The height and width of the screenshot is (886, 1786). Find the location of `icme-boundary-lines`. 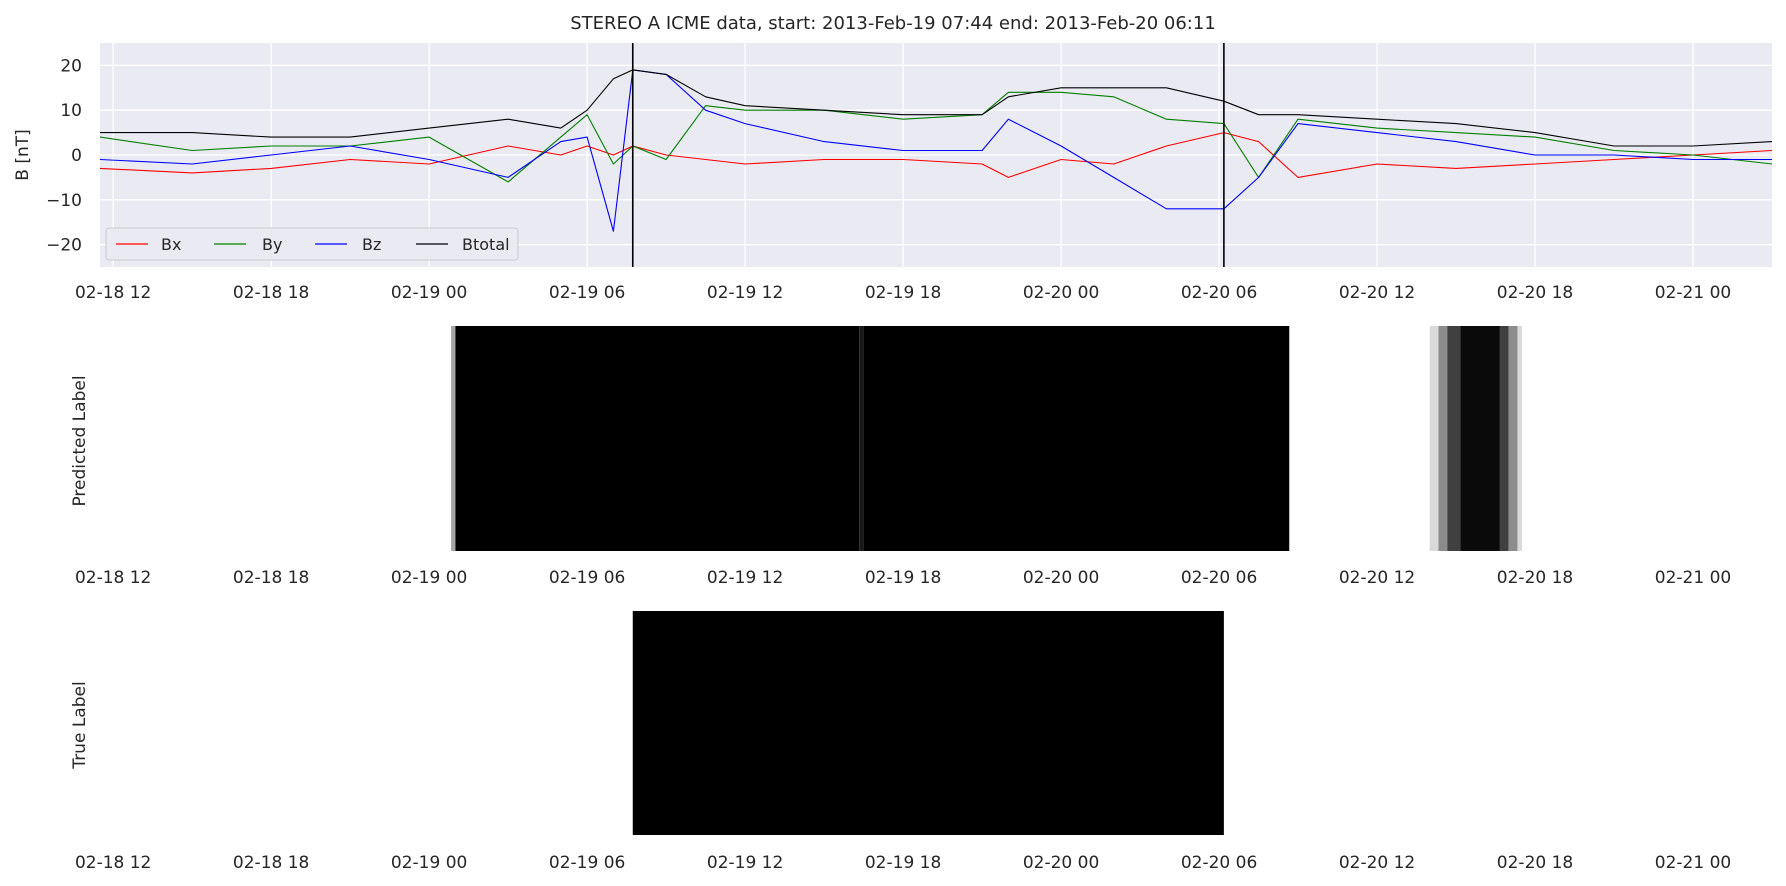

icme-boundary-lines is located at coordinates (928, 155).